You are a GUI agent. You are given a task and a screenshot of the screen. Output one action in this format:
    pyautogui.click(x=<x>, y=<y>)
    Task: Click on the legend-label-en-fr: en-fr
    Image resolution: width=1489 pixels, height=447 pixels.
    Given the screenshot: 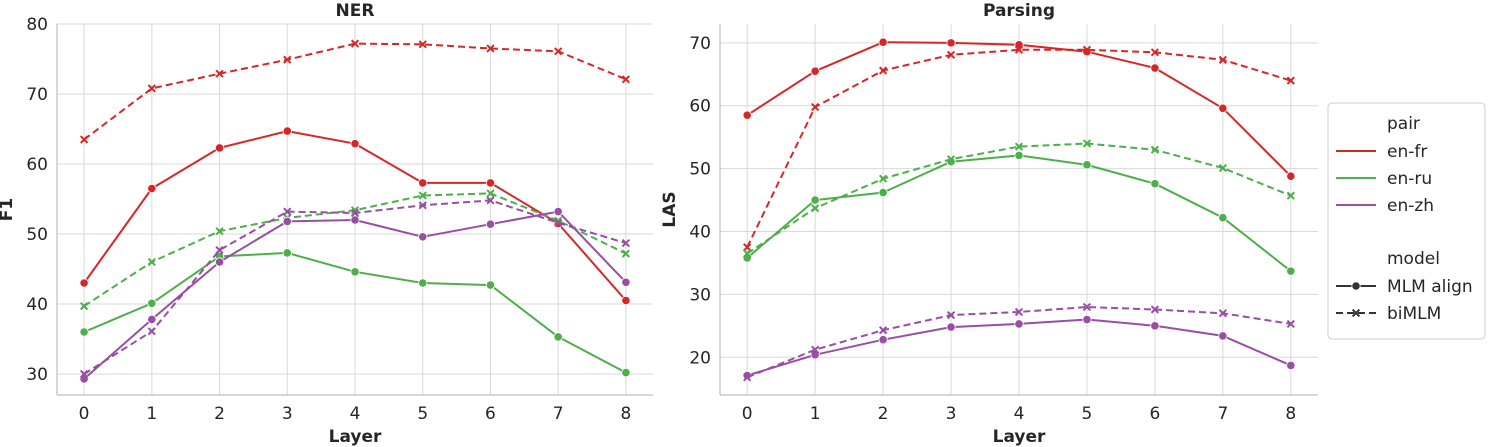 What is the action you would take?
    pyautogui.click(x=1407, y=152)
    